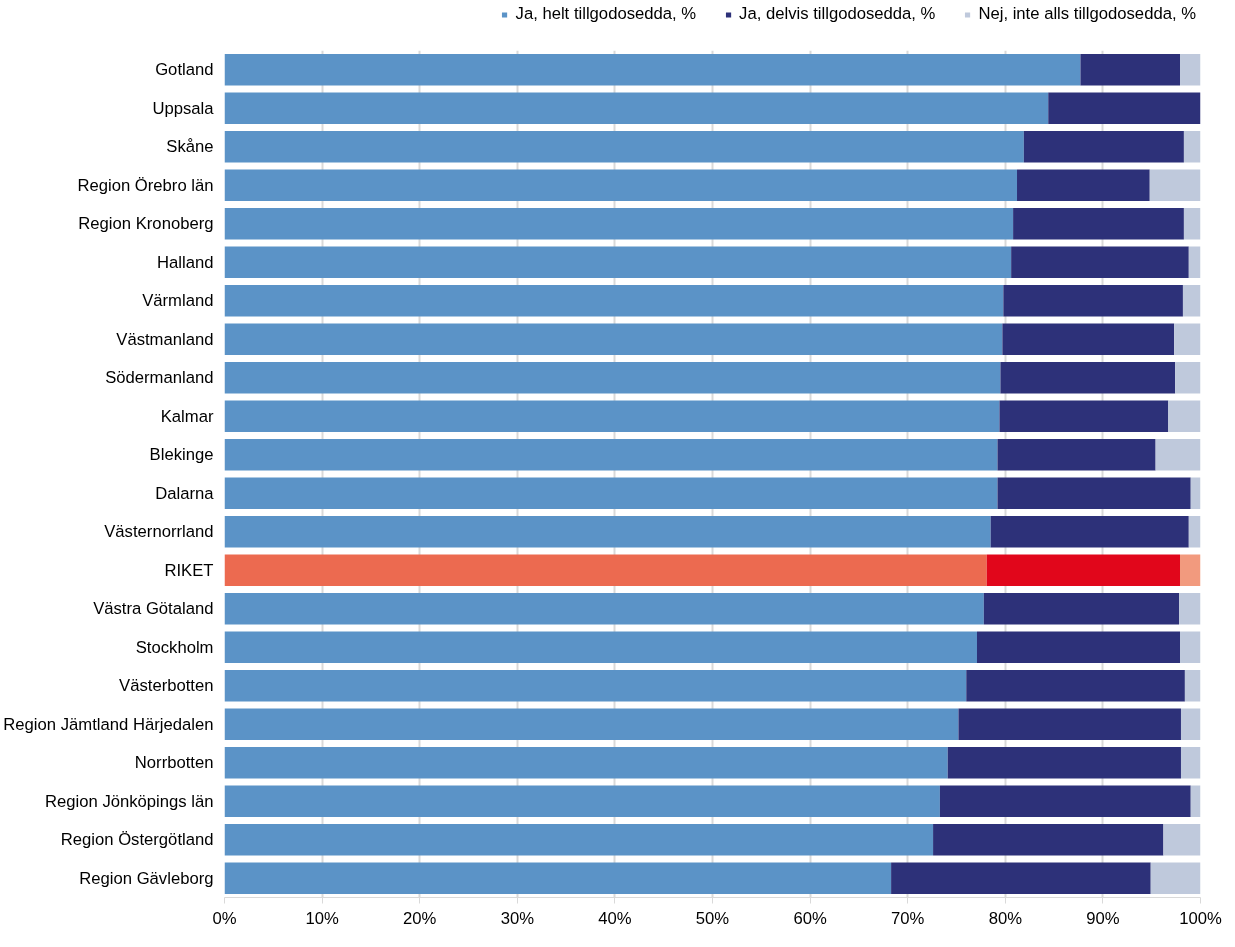  I want to click on x-tick-label: 50%, so click(712, 918).